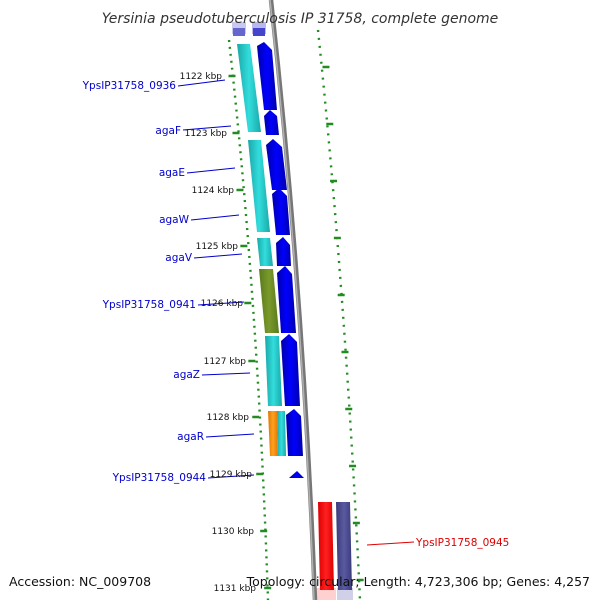 Image resolution: width=600 pixels, height=600 pixels. Describe the element at coordinates (174, 220) in the screenshot. I see `gene-label: agaW` at that location.